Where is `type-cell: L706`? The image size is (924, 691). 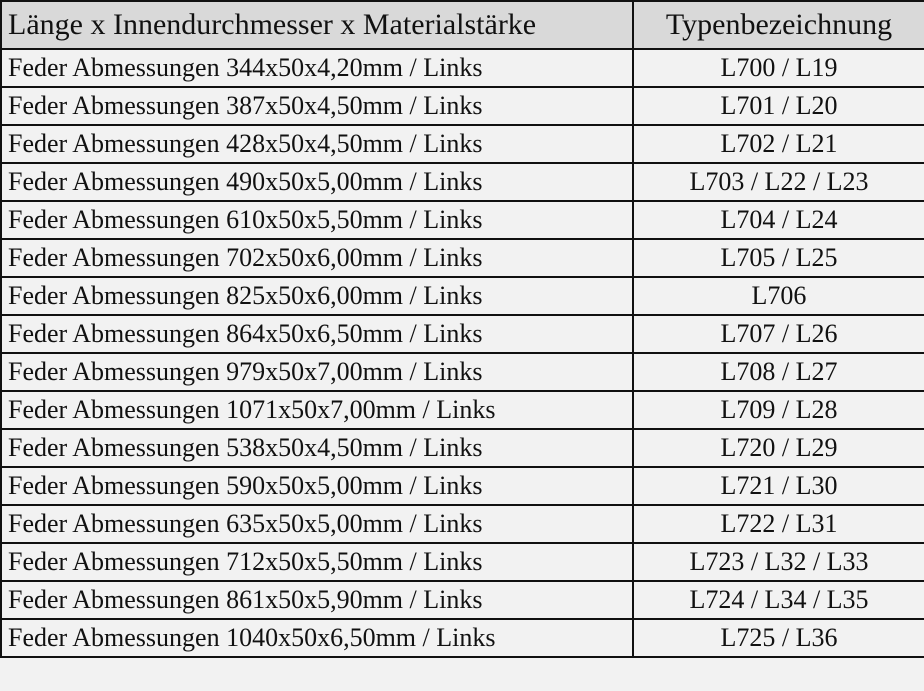
type-cell: L706 is located at coordinates (778, 296).